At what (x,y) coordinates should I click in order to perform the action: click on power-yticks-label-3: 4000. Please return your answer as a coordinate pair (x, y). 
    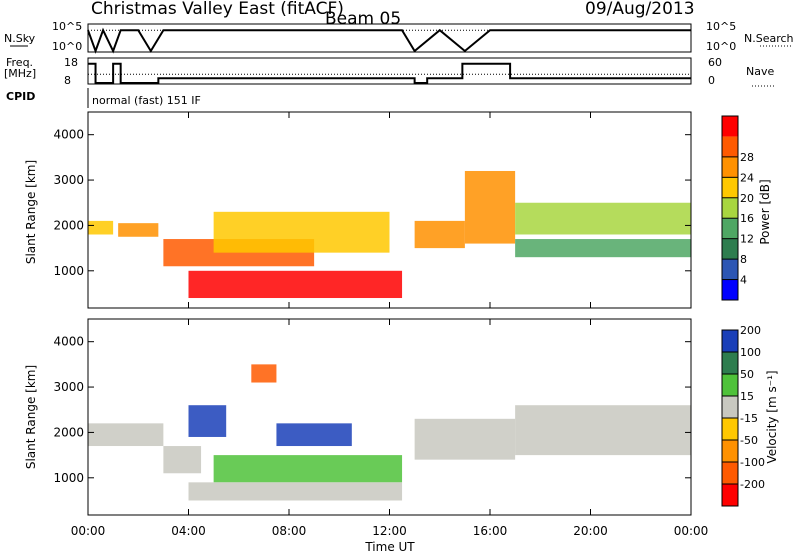
    Looking at the image, I should click on (68, 135).